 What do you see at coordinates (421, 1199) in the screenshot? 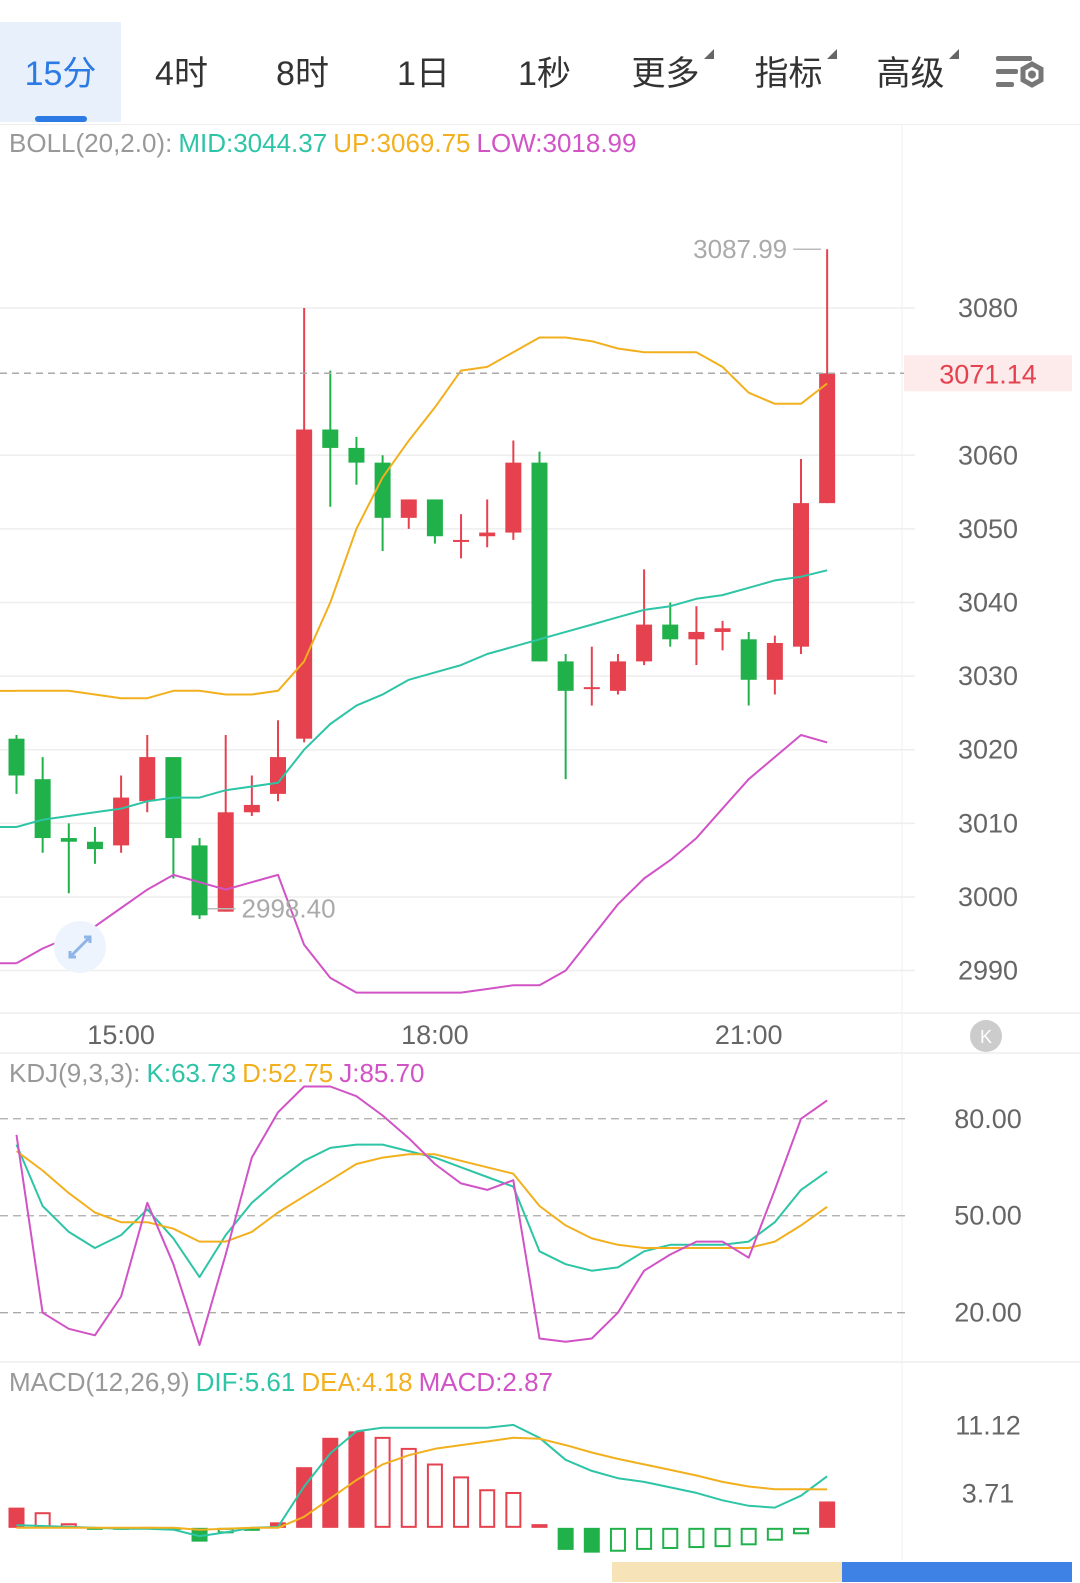
I see `kdj-d-line` at bounding box center [421, 1199].